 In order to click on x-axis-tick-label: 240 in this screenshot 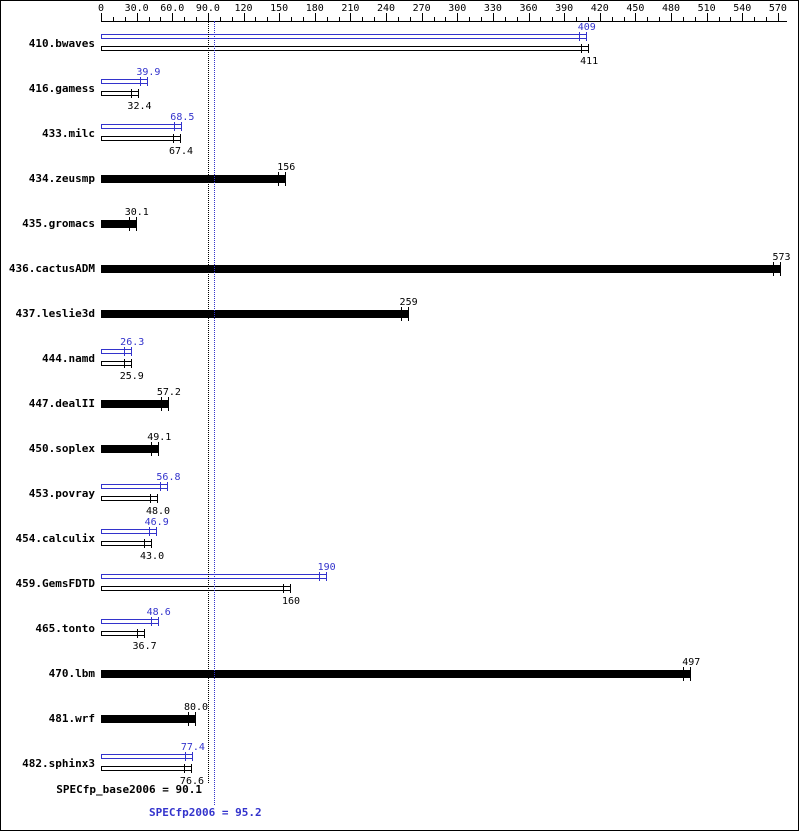, I will do `click(386, 8)`.